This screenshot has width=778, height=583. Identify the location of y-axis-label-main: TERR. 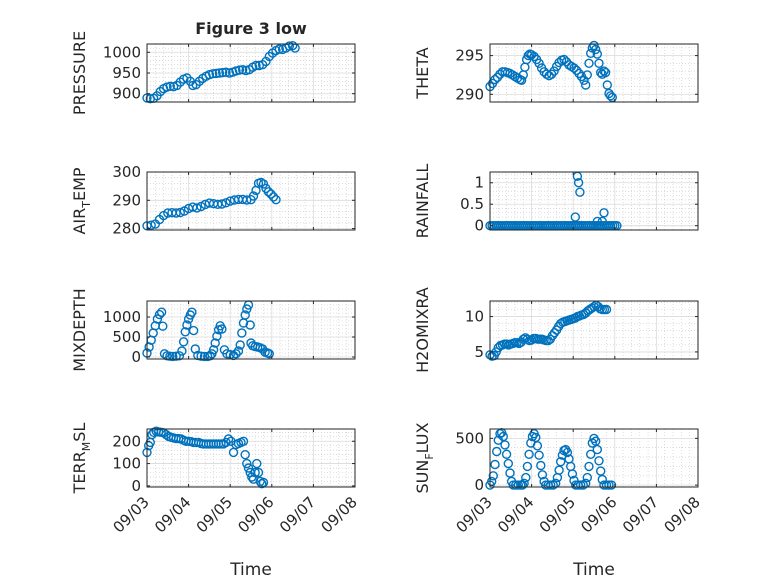
(79, 472).